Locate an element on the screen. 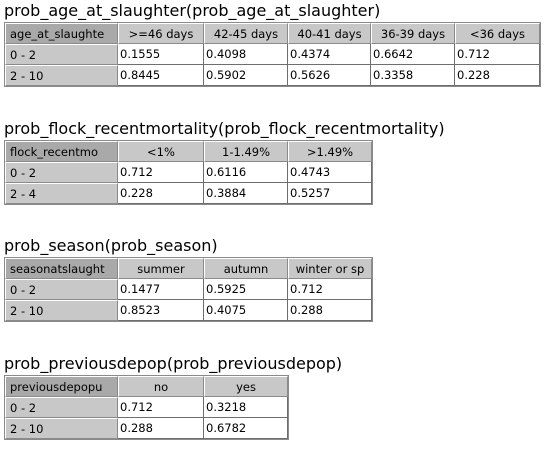 Image resolution: width=550 pixels, height=457 pixels. probability-cell: 0.8445 is located at coordinates (161, 75).